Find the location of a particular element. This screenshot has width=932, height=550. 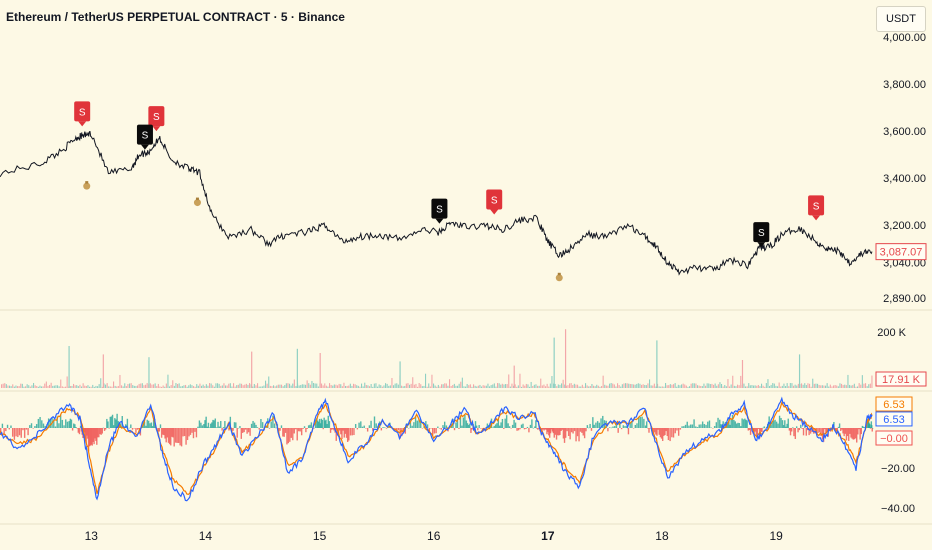

price-tick-label: 3,400.00 is located at coordinates (904, 179).